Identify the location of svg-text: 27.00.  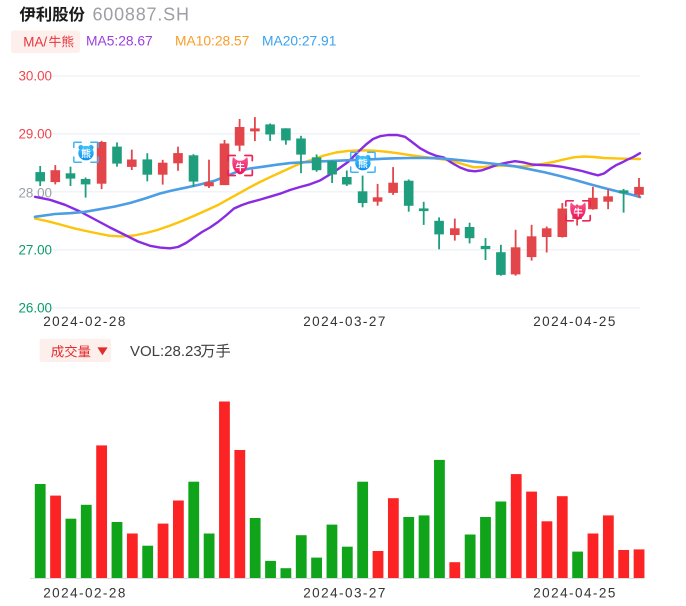
(35, 250).